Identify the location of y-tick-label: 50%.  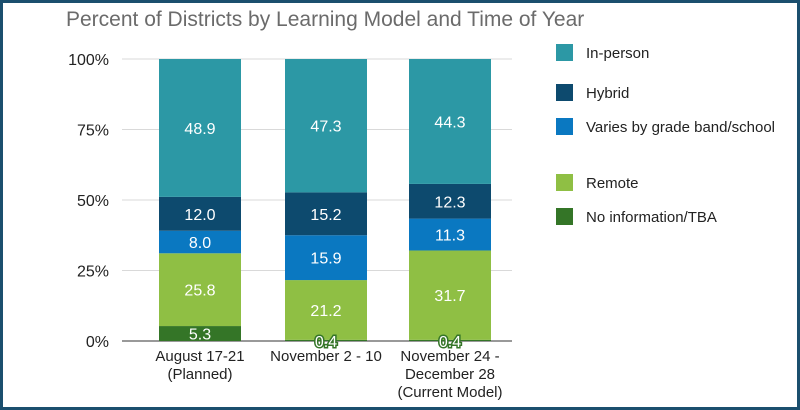
(93, 201).